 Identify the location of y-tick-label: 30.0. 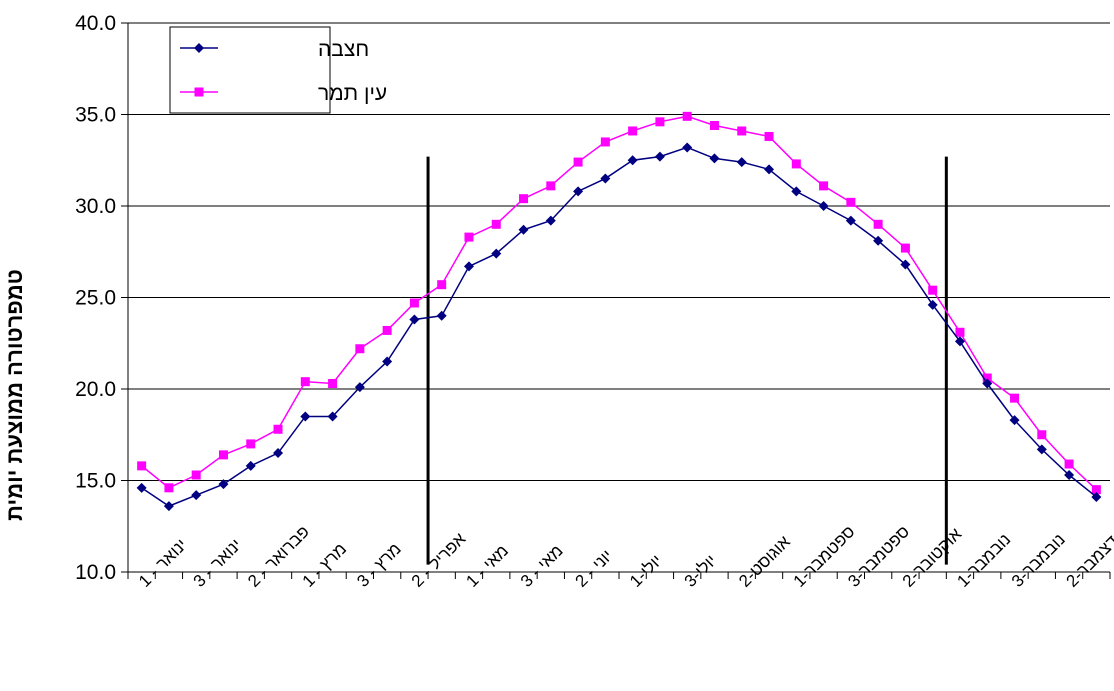
(95, 206).